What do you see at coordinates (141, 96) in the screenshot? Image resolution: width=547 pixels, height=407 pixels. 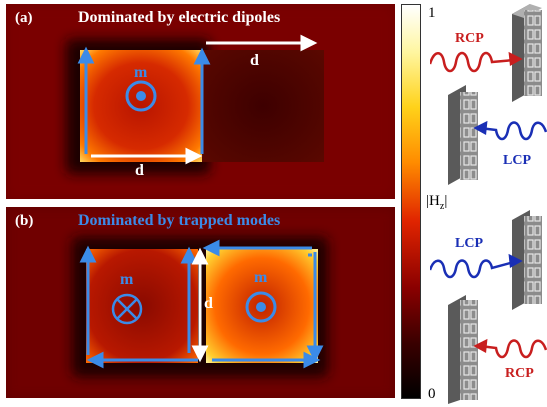 I see `moment-out-icon-a` at bounding box center [141, 96].